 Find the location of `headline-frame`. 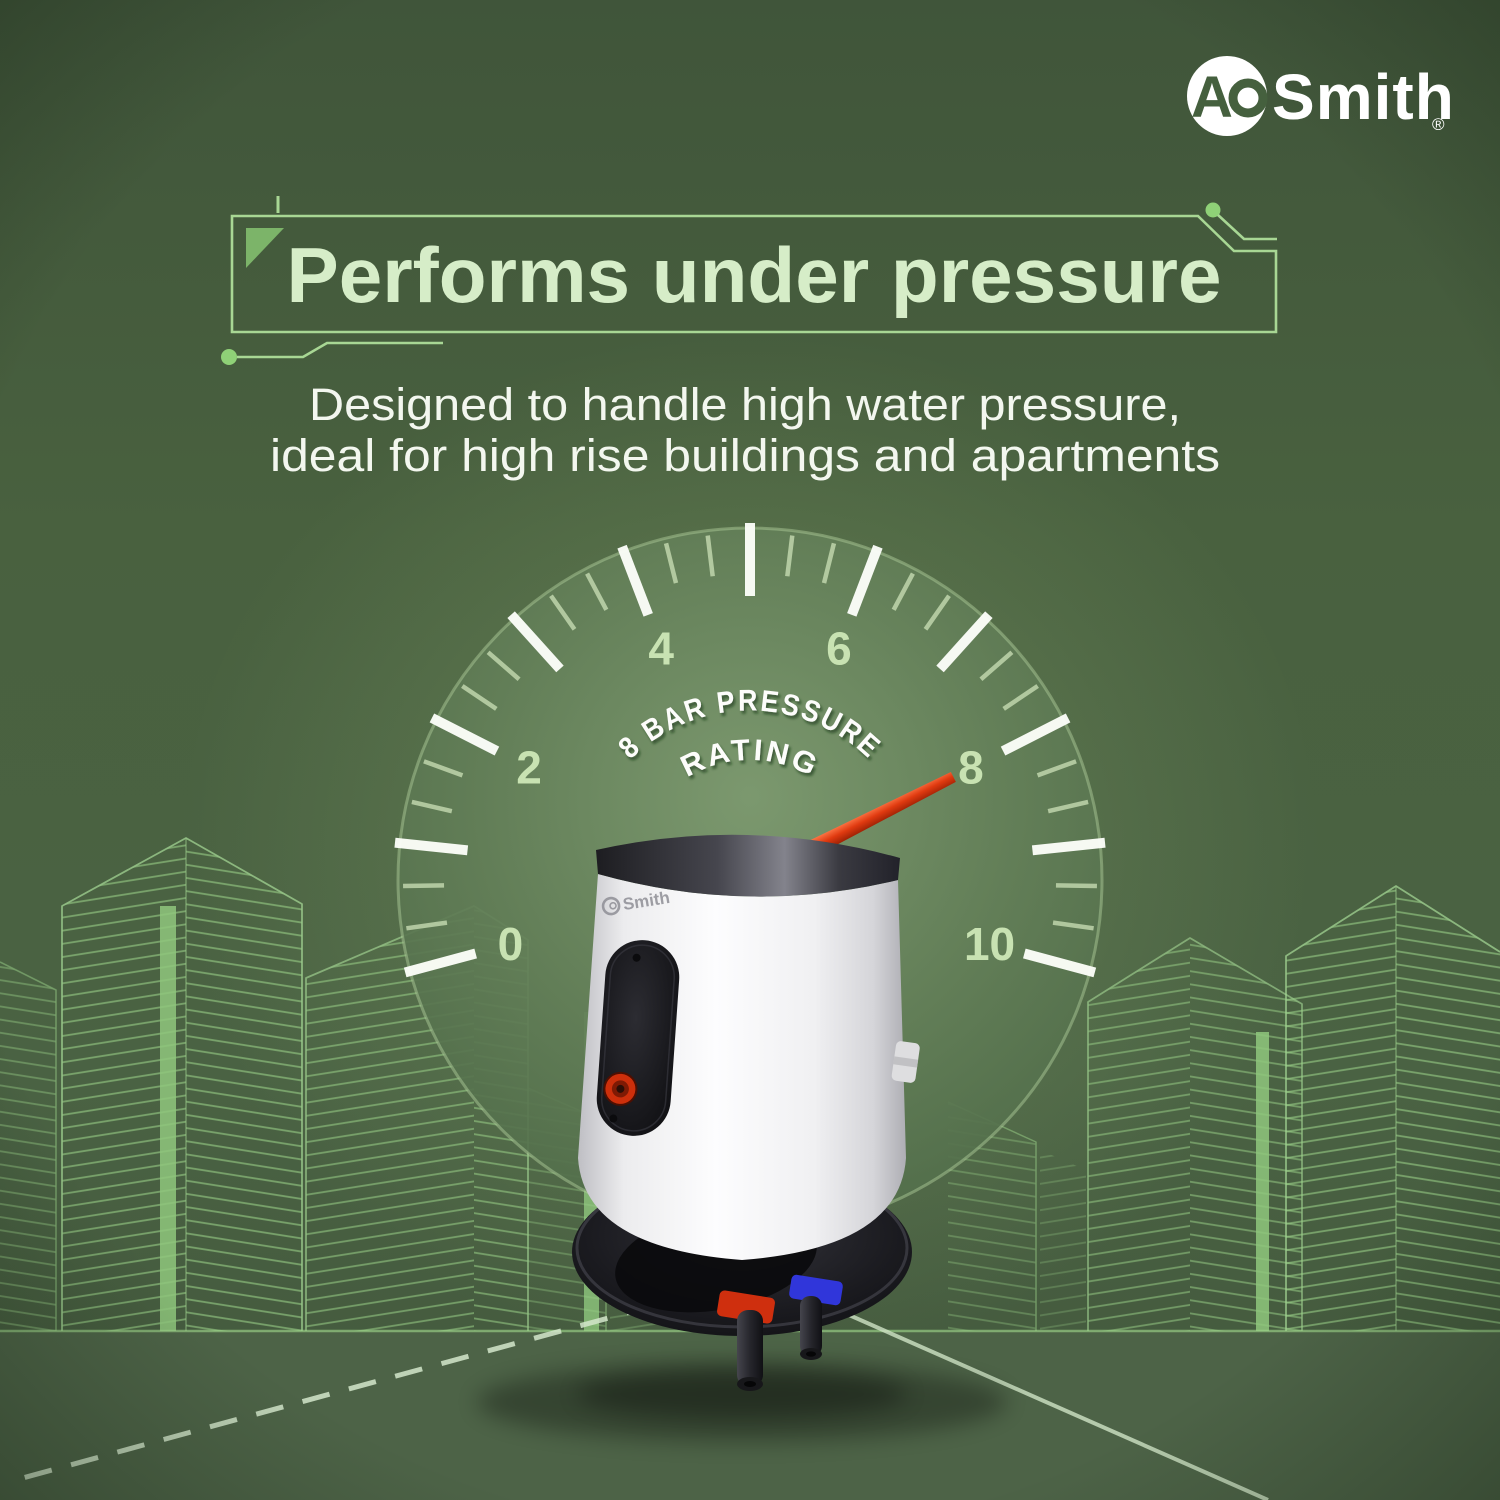

headline-frame is located at coordinates (749, 280).